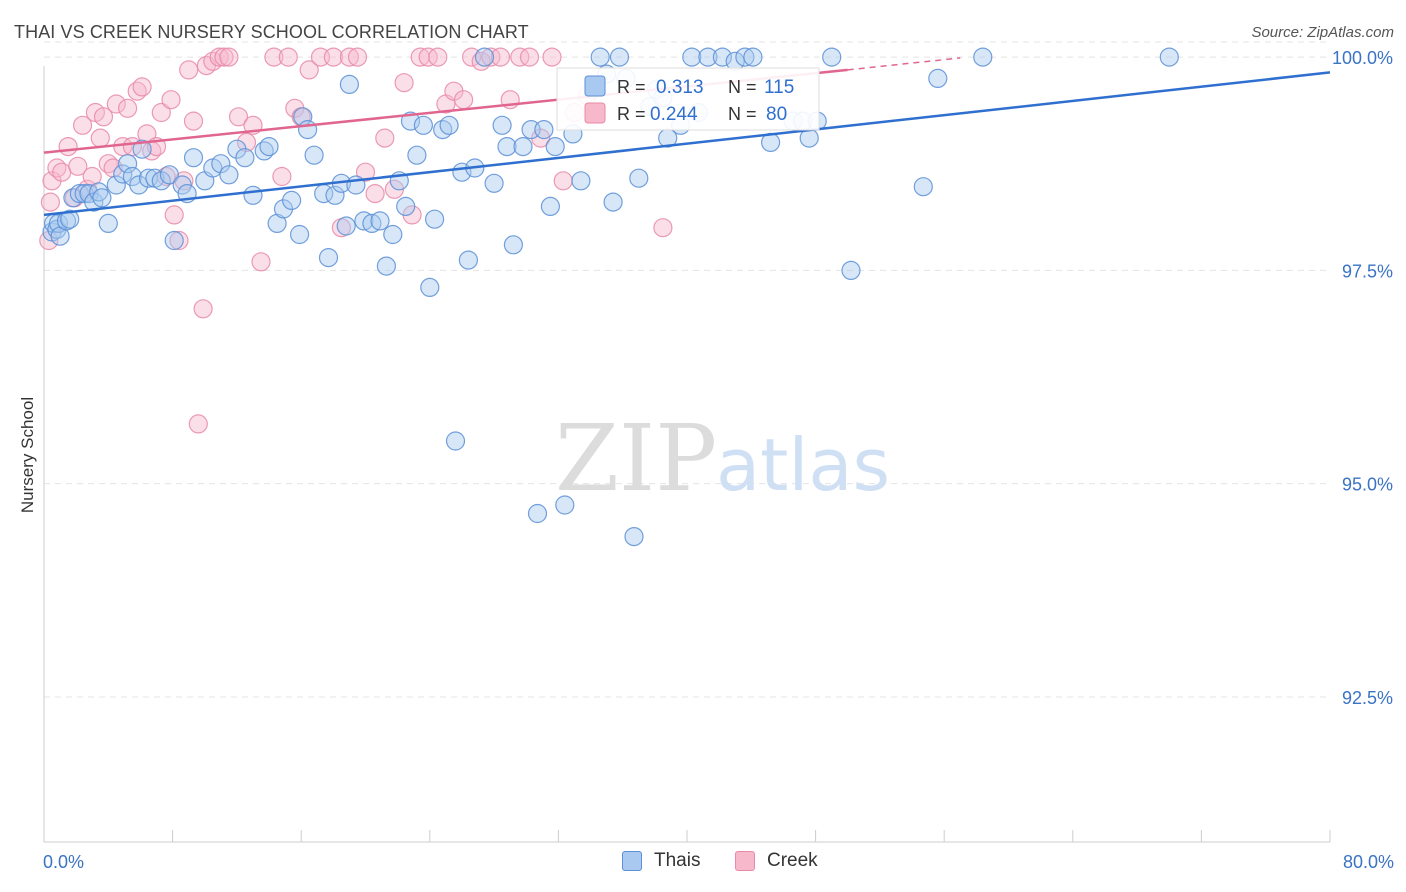 This screenshot has width=1406, height=892. What do you see at coordinates (1362, 378) in the screenshot?
I see `y-tick-labels: 100.0% 97.5% 95.0% 92.5%` at bounding box center [1362, 378].